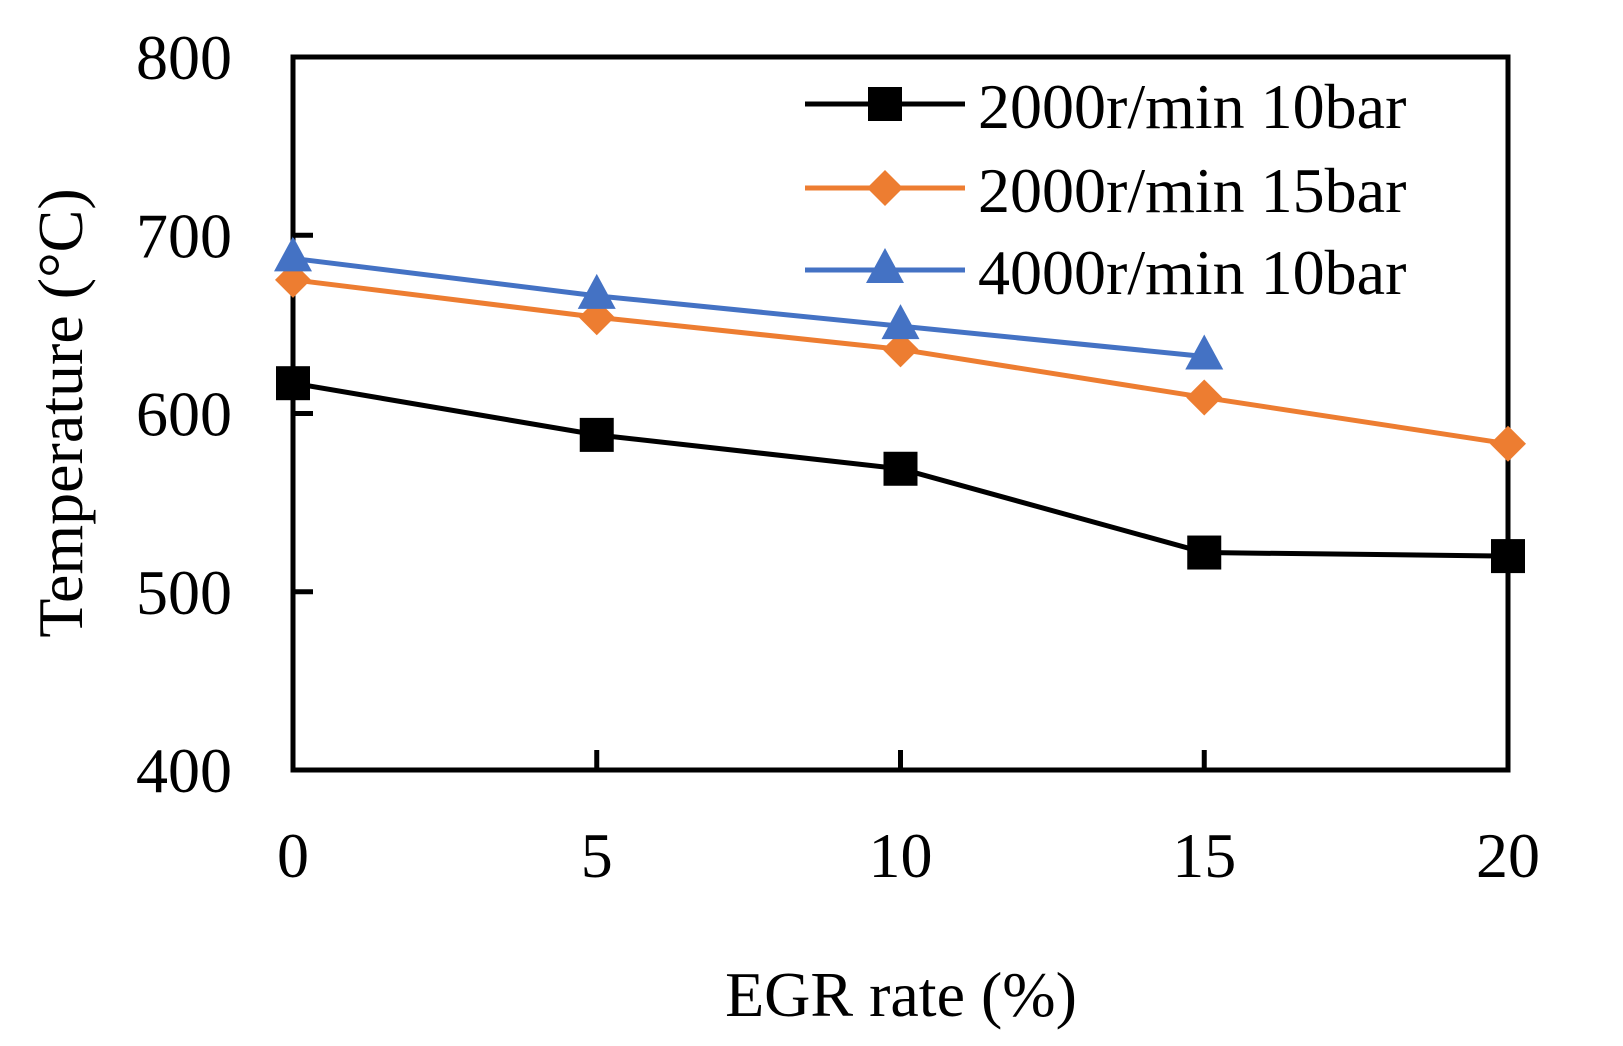  I want to click on legend-entry-2: 2000r/min 15bar, so click(1105, 190).